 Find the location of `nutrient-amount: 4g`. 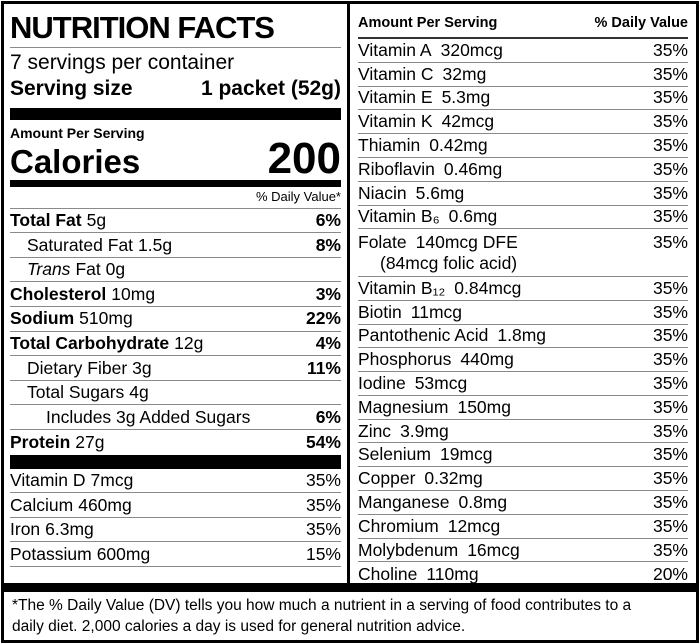

nutrient-amount: 4g is located at coordinates (139, 392).